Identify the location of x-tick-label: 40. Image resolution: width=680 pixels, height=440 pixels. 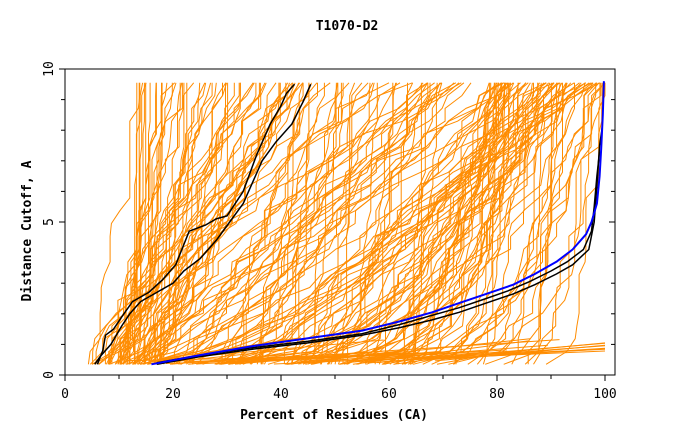
(281, 394).